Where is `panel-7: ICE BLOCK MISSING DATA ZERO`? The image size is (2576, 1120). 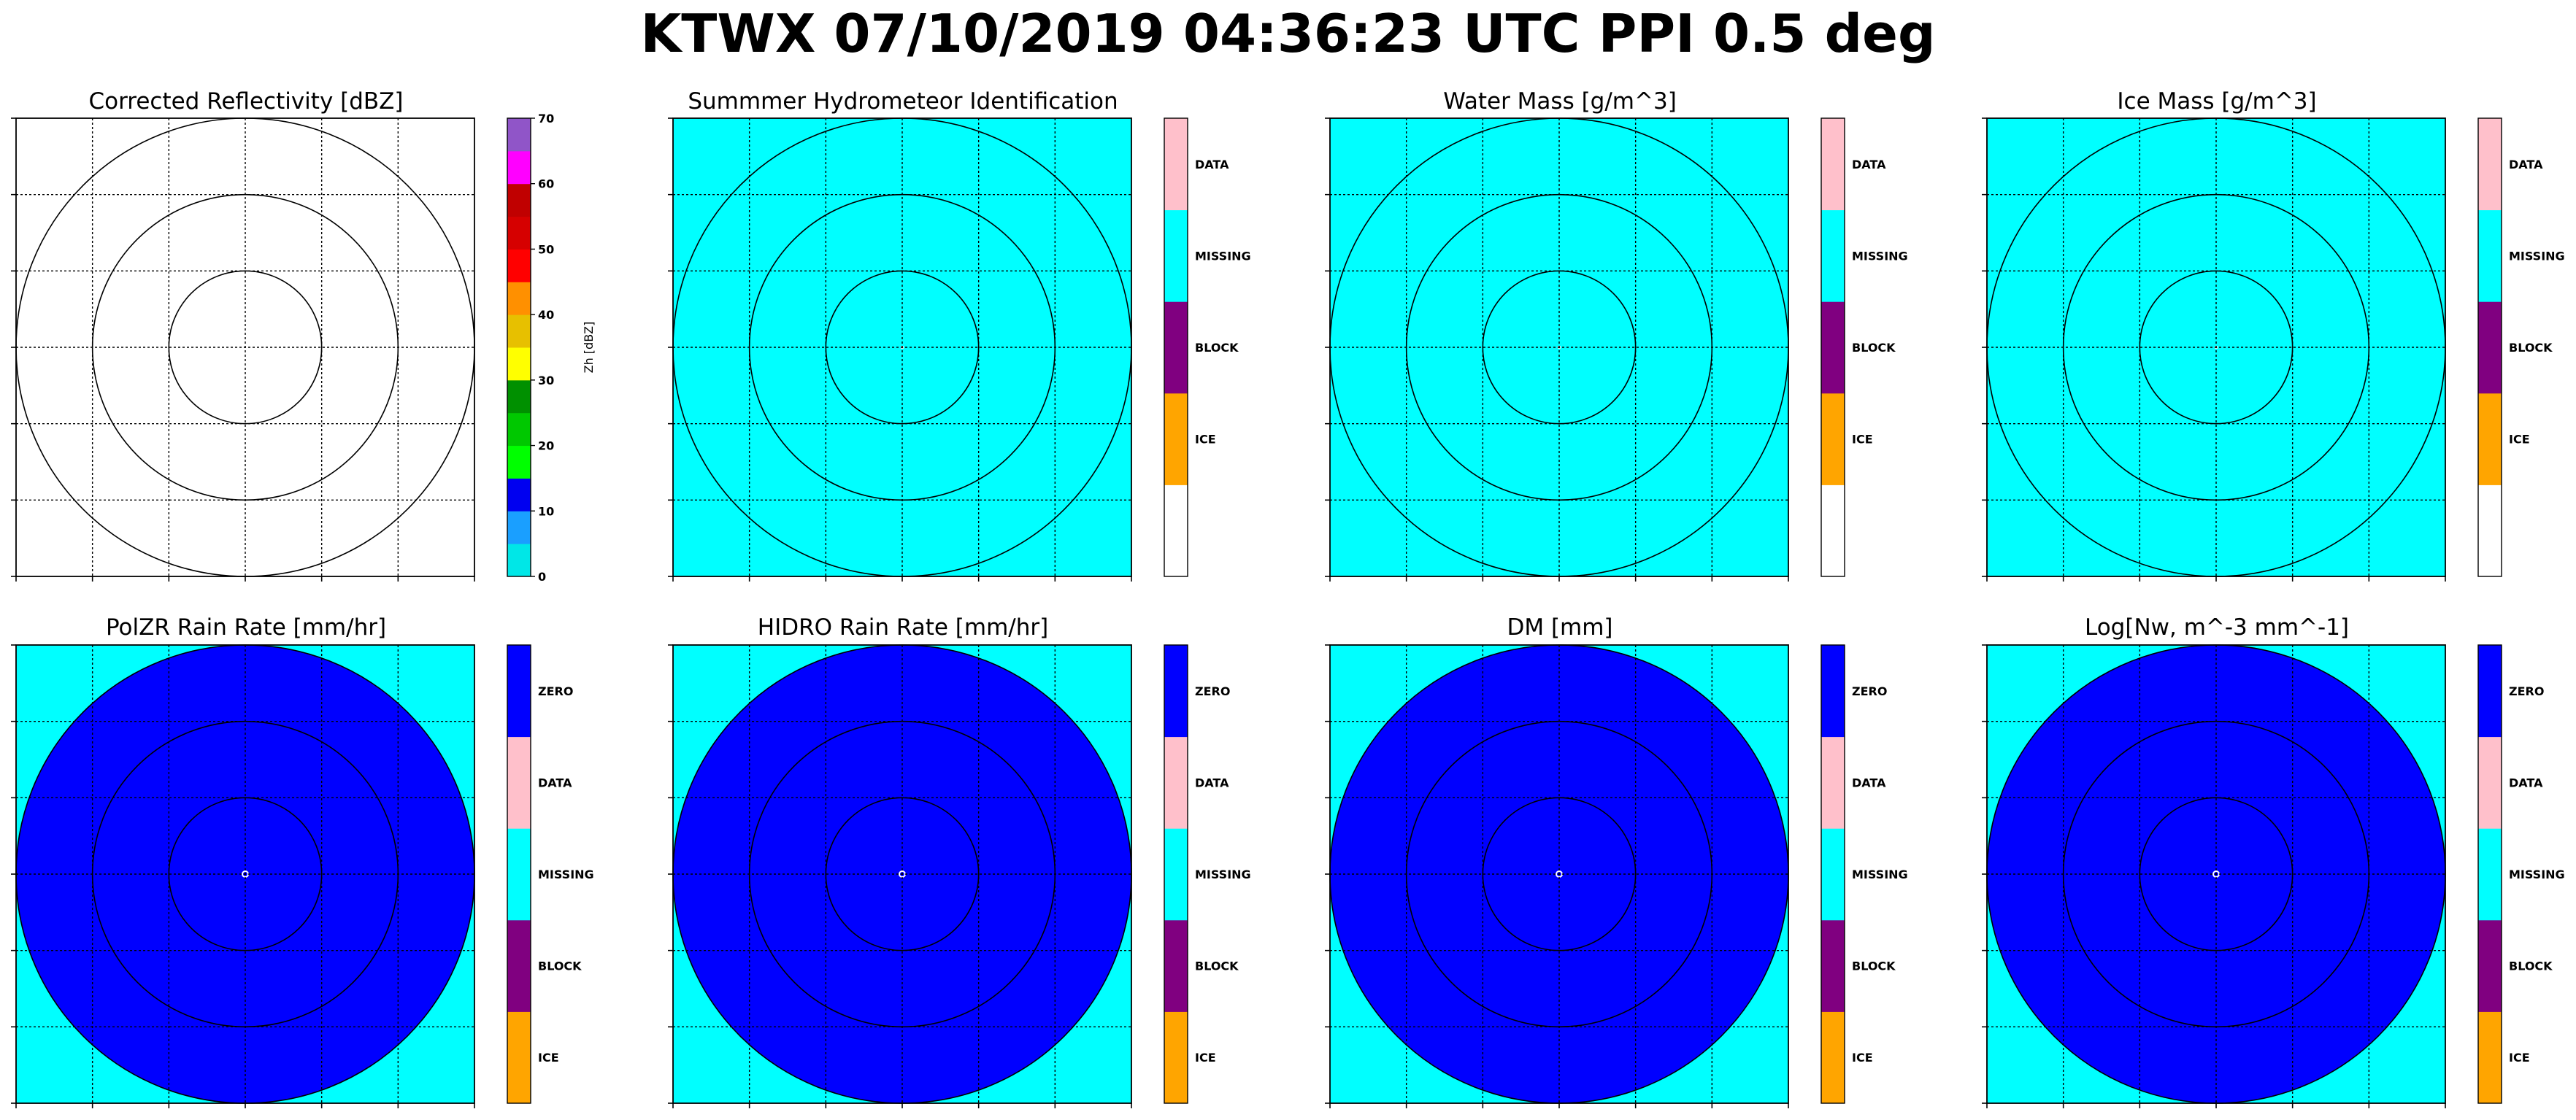 panel-7: ICE BLOCK MISSING DATA ZERO is located at coordinates (1616, 876).